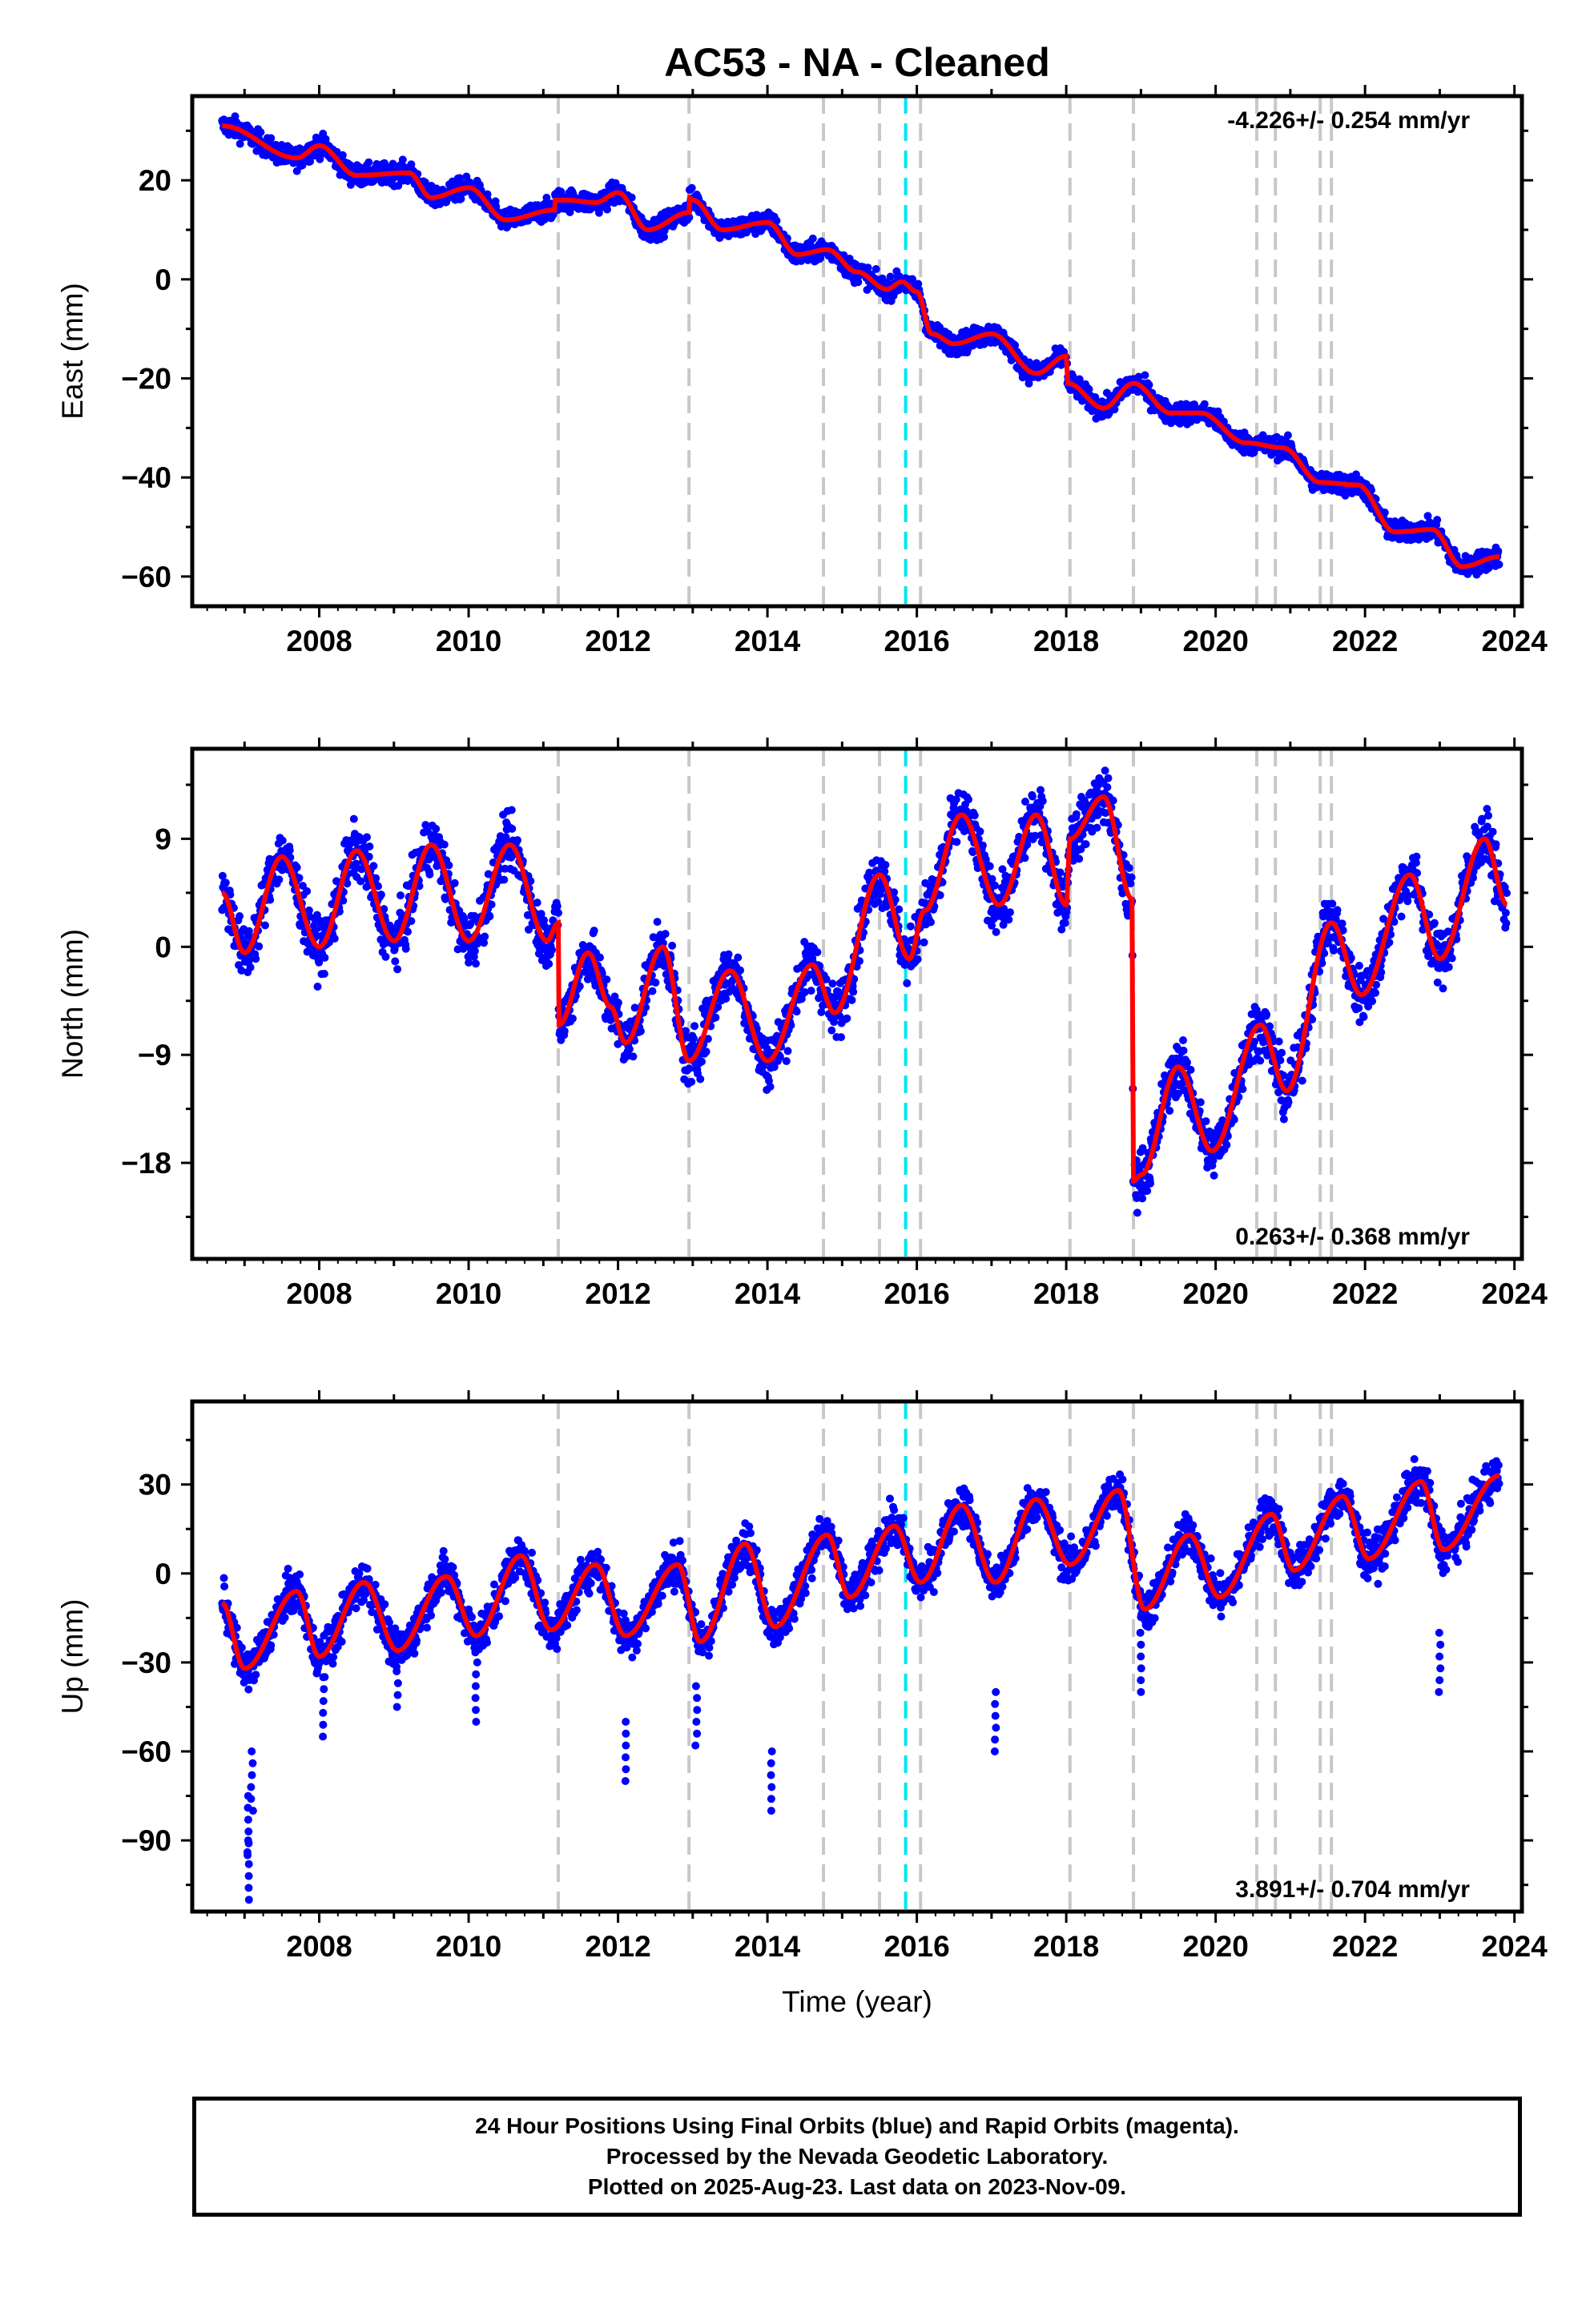  I want to click on east-x-tick-label: 2012, so click(617, 641).